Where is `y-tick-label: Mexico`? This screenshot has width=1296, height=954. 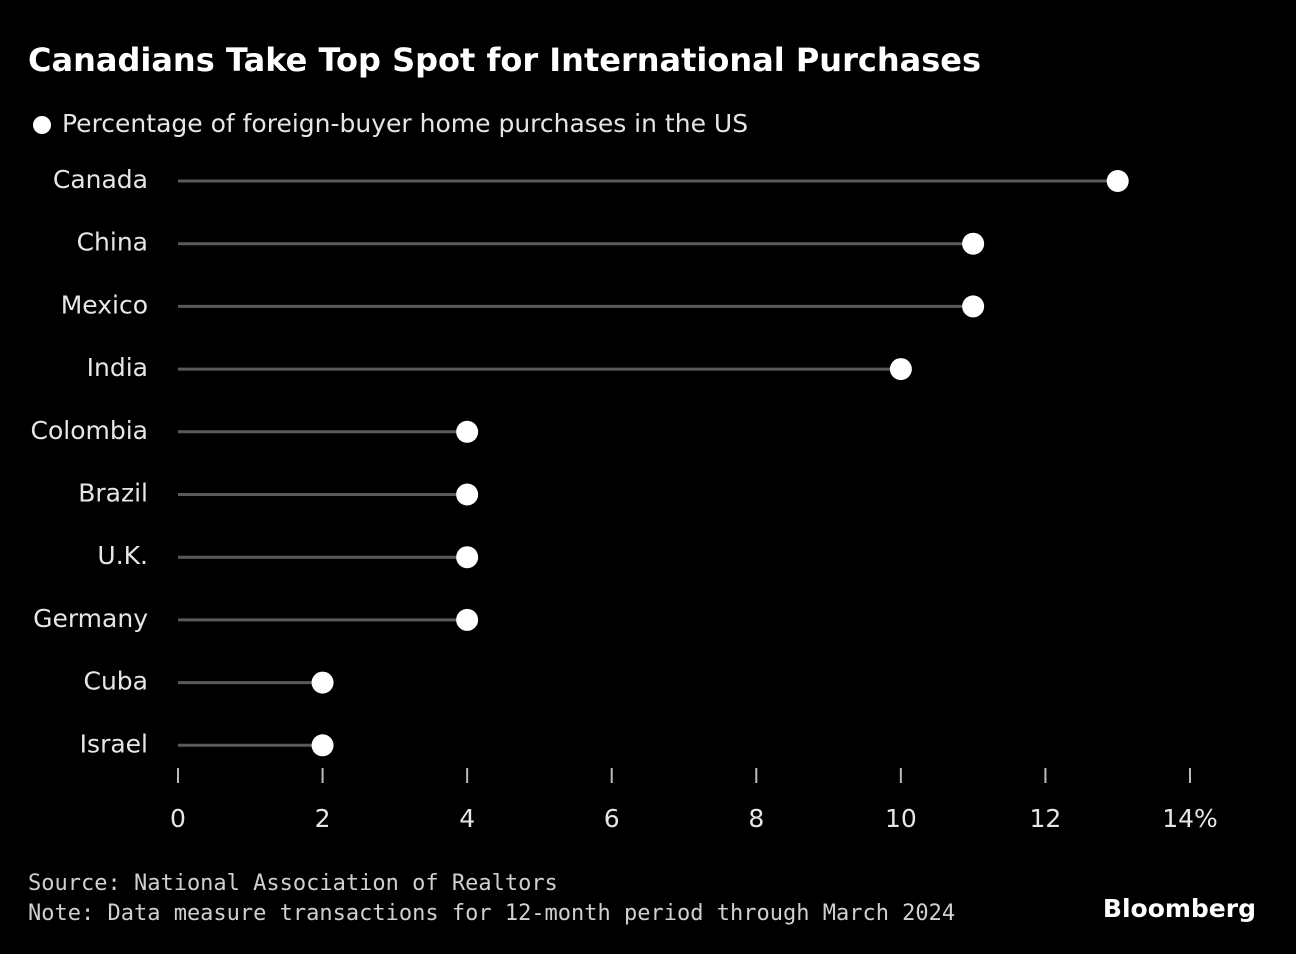 y-tick-label: Mexico is located at coordinates (104, 304).